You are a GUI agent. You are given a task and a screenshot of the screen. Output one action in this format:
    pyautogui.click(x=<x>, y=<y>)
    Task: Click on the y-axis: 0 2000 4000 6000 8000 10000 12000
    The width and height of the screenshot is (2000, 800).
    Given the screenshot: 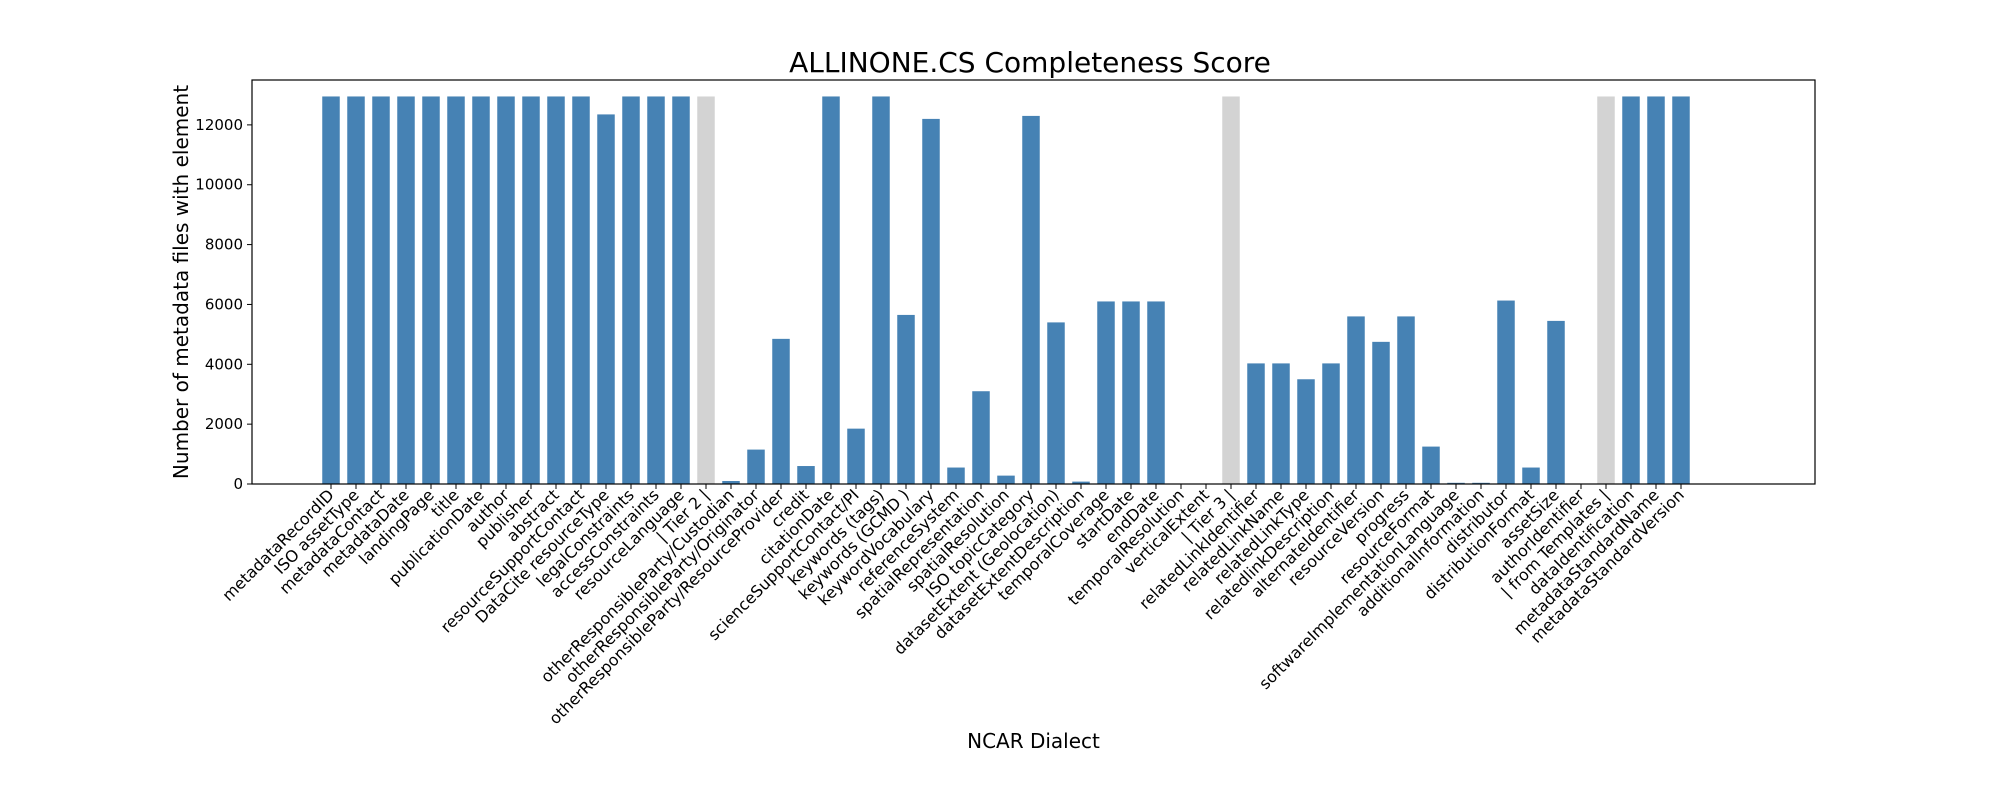 What is the action you would take?
    pyautogui.click(x=223, y=304)
    